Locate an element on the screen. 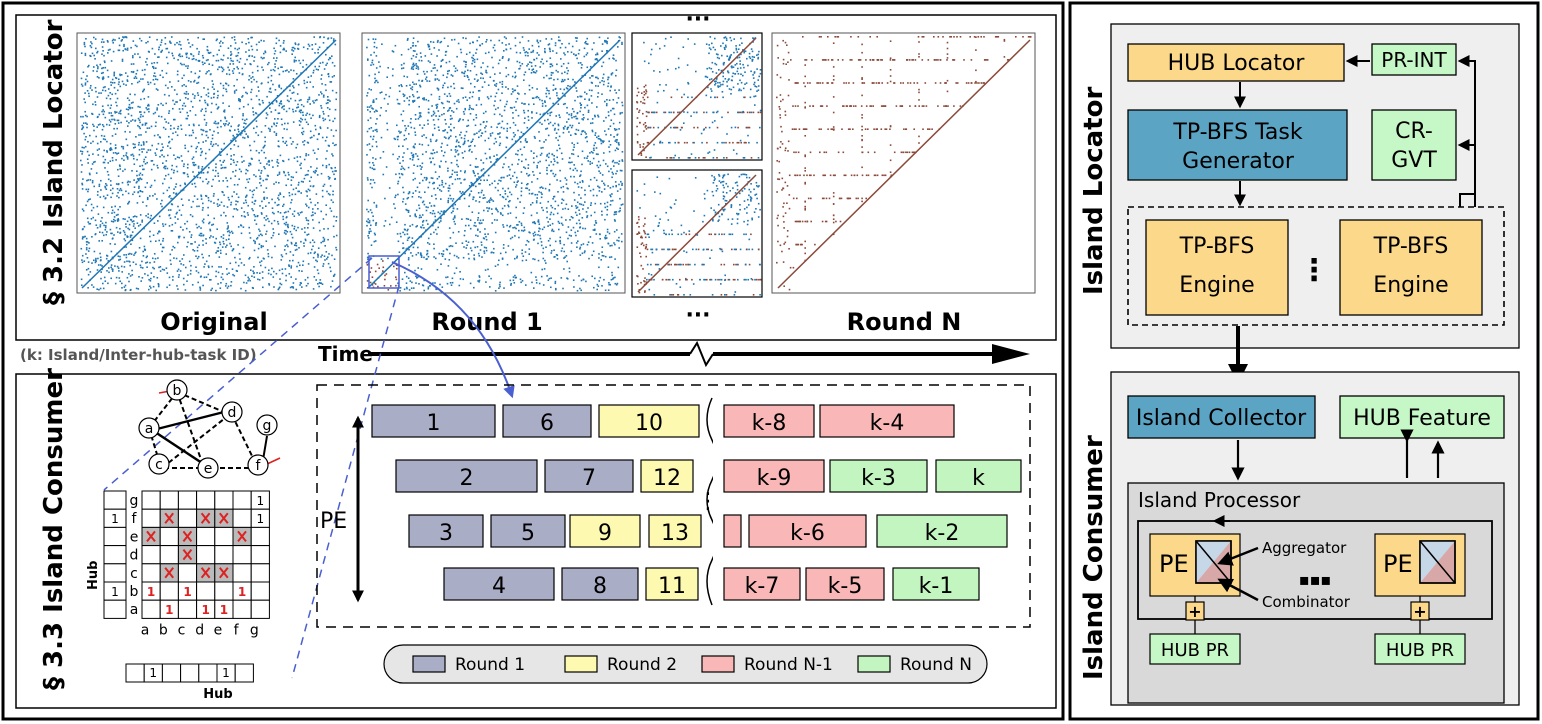 The height and width of the screenshot is (724, 1542). zoom-box is located at coordinates (384, 272).